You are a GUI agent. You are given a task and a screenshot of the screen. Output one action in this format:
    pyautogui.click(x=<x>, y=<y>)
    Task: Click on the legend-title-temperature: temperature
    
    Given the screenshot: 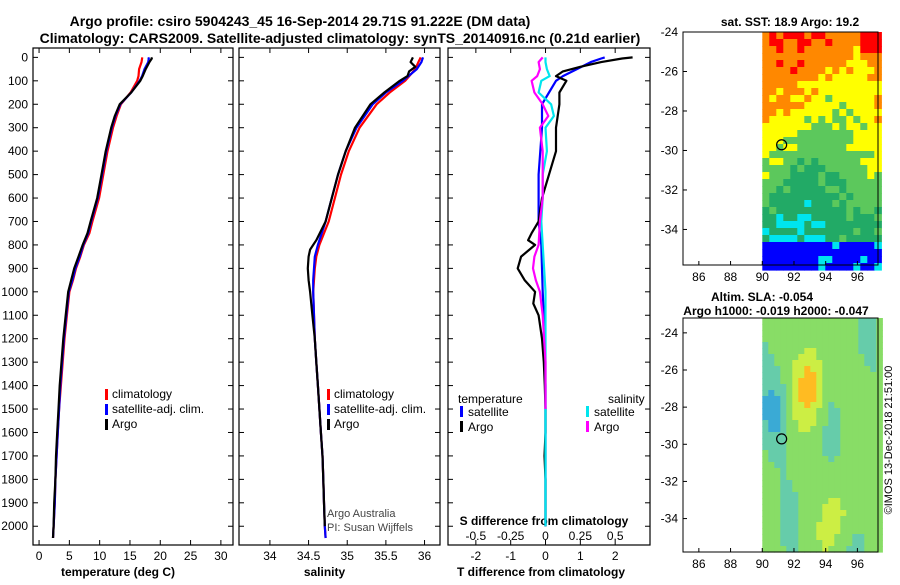 What is the action you would take?
    pyautogui.click(x=490, y=399)
    